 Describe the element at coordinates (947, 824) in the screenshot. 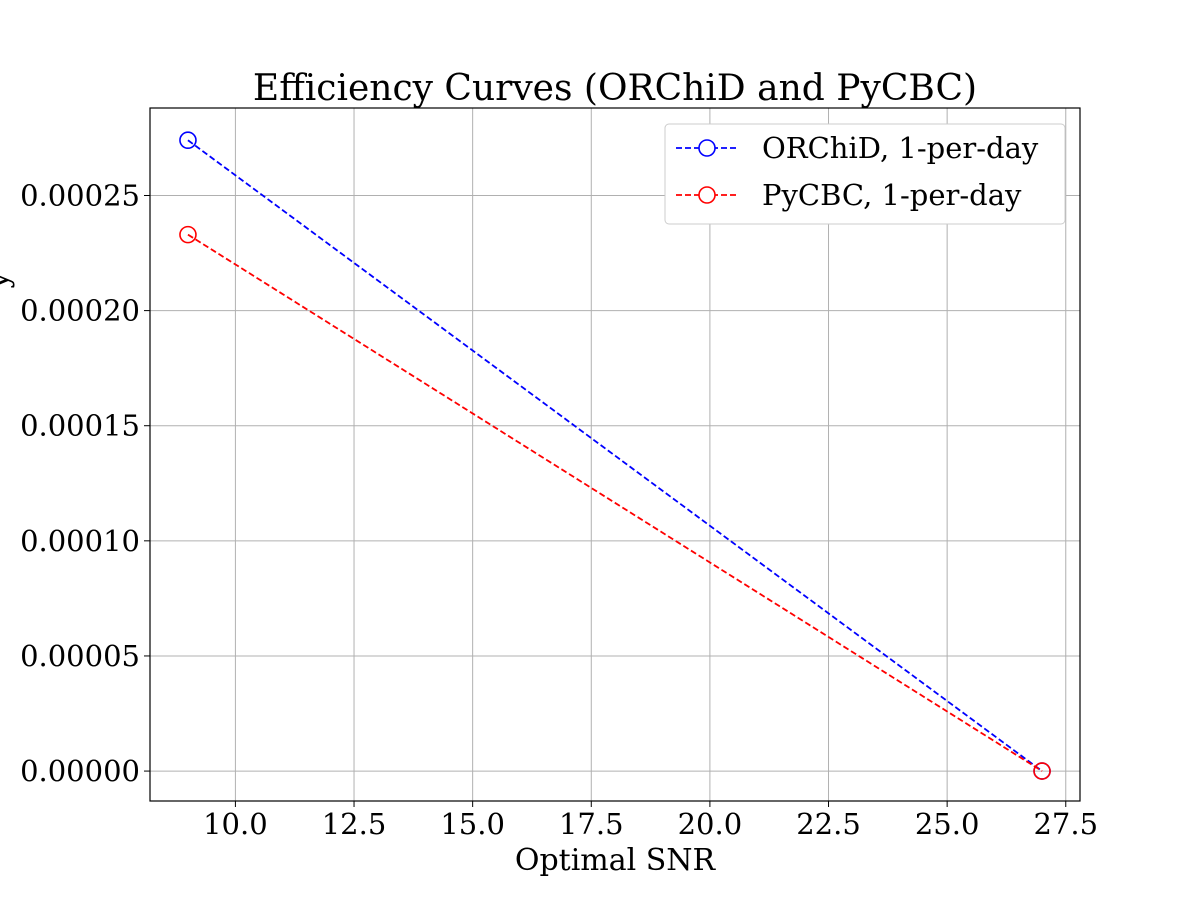

I see `x-tick-label: 25.0` at that location.